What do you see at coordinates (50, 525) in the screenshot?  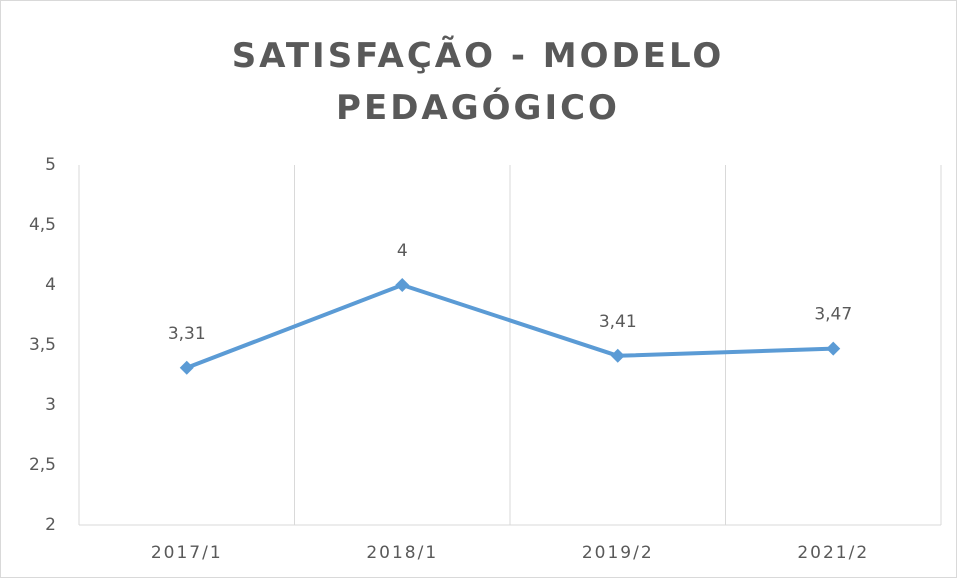 I see `y-tick-label: 2` at bounding box center [50, 525].